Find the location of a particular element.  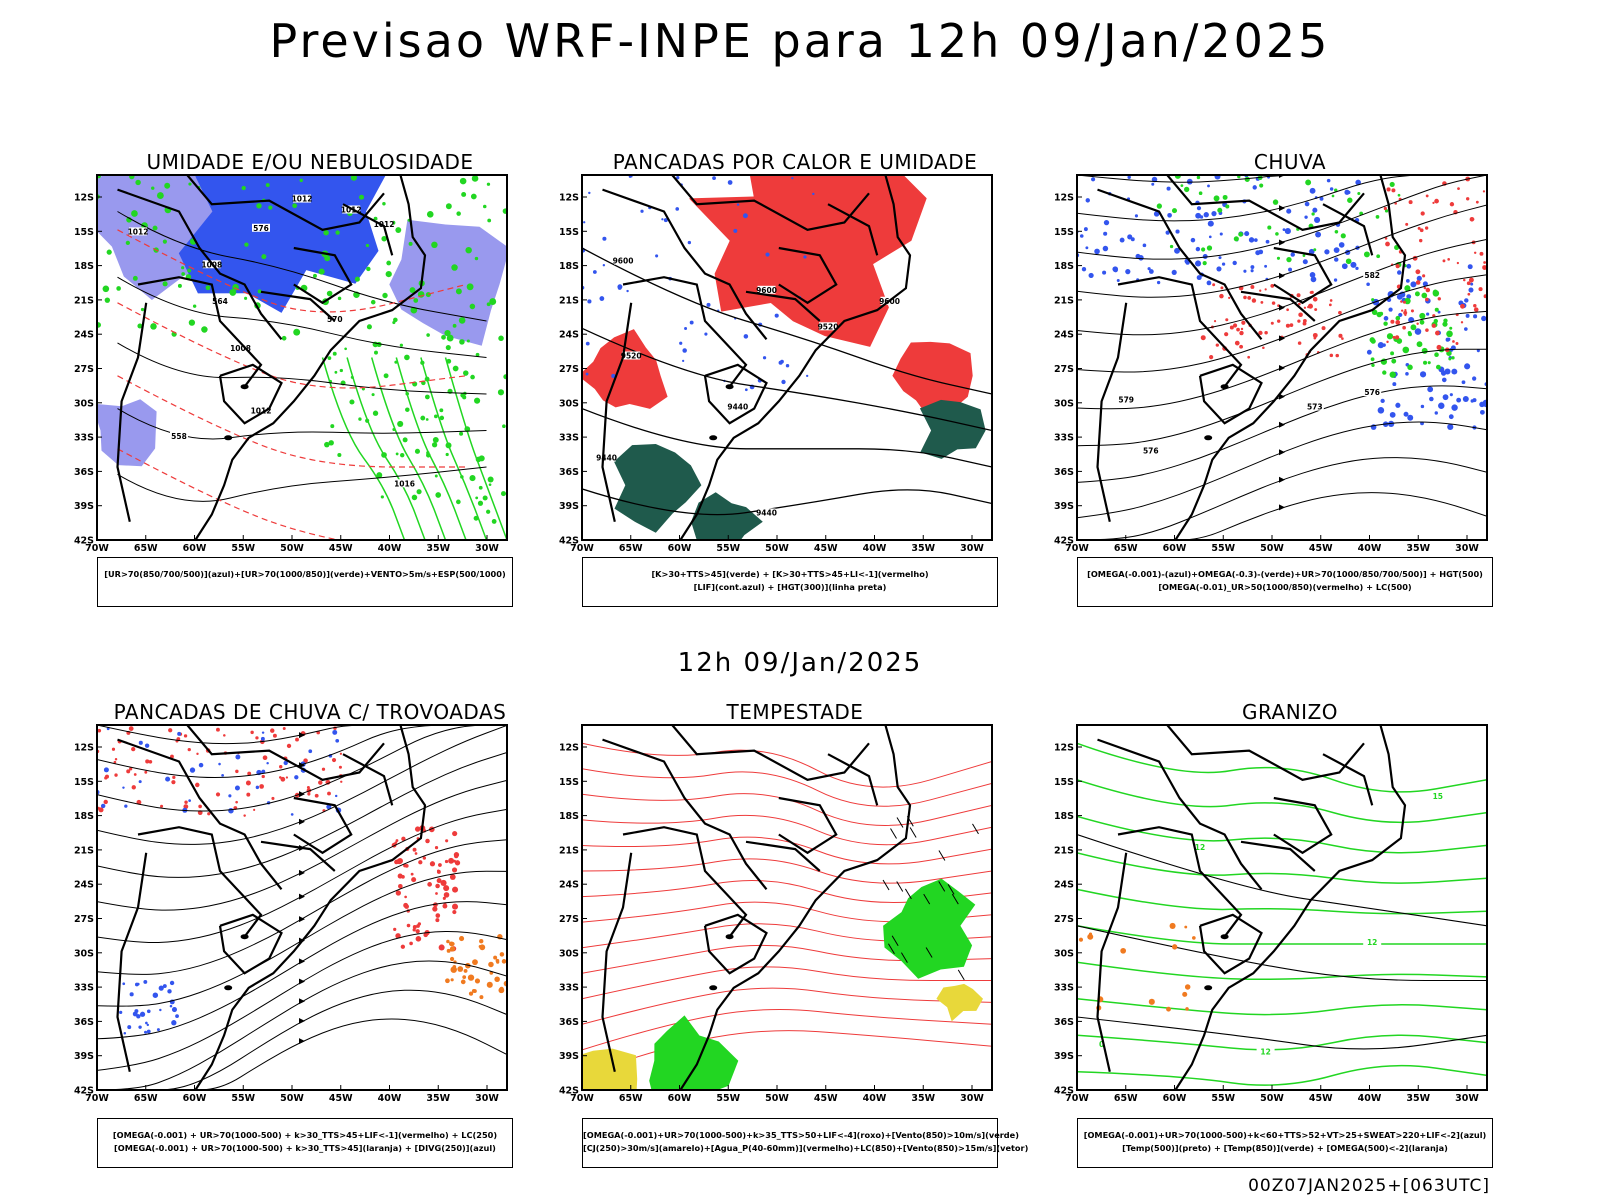

lon-tick-label: 30W is located at coordinates (972, 1098).